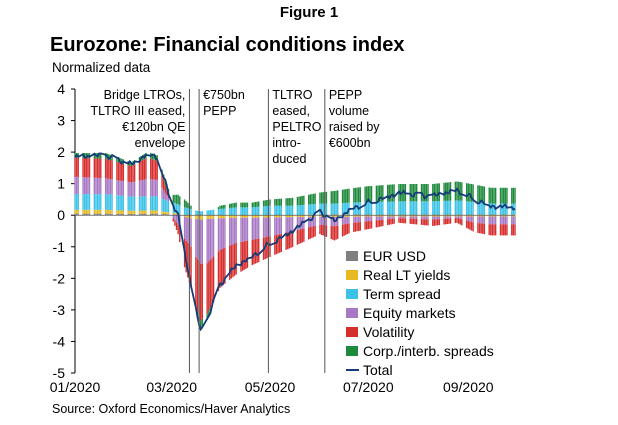 The width and height of the screenshot is (618, 425). Describe the element at coordinates (61, 184) in the screenshot. I see `y-tick-label: 1` at that location.